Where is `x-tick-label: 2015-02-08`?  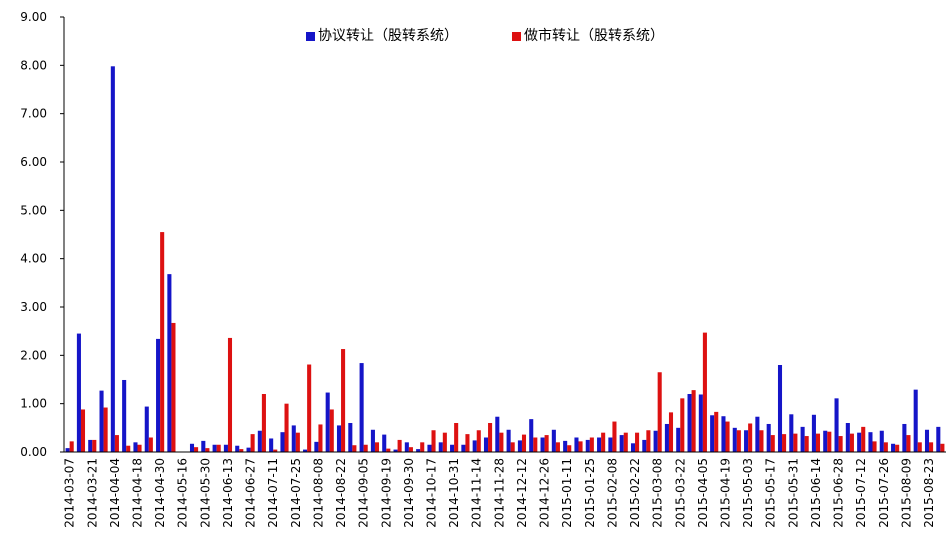 x-tick-label: 2015-02-08 is located at coordinates (612, 493).